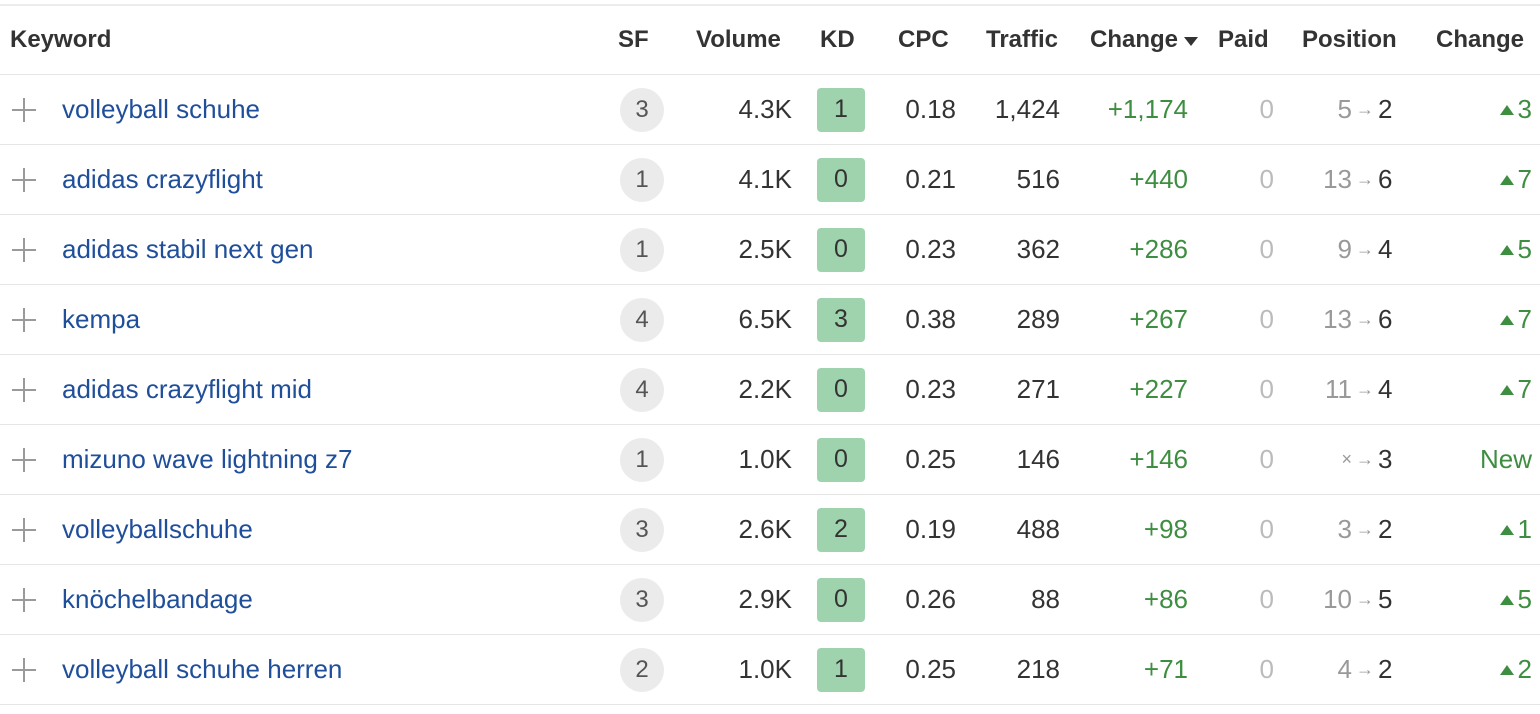 This screenshot has width=1540, height=714. I want to click on position-change-cell: 2, so click(1476, 669).